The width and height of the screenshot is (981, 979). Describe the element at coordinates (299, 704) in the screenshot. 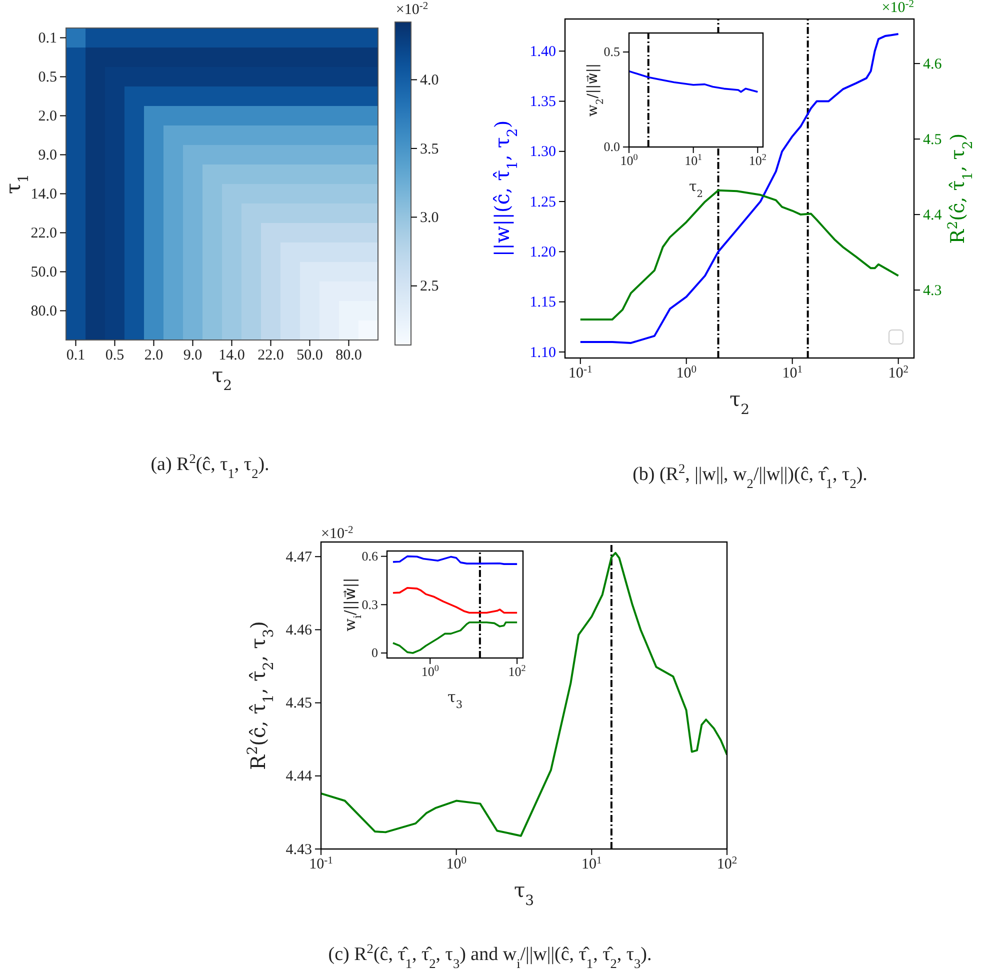

I see `y-tick-label: 4.45` at that location.